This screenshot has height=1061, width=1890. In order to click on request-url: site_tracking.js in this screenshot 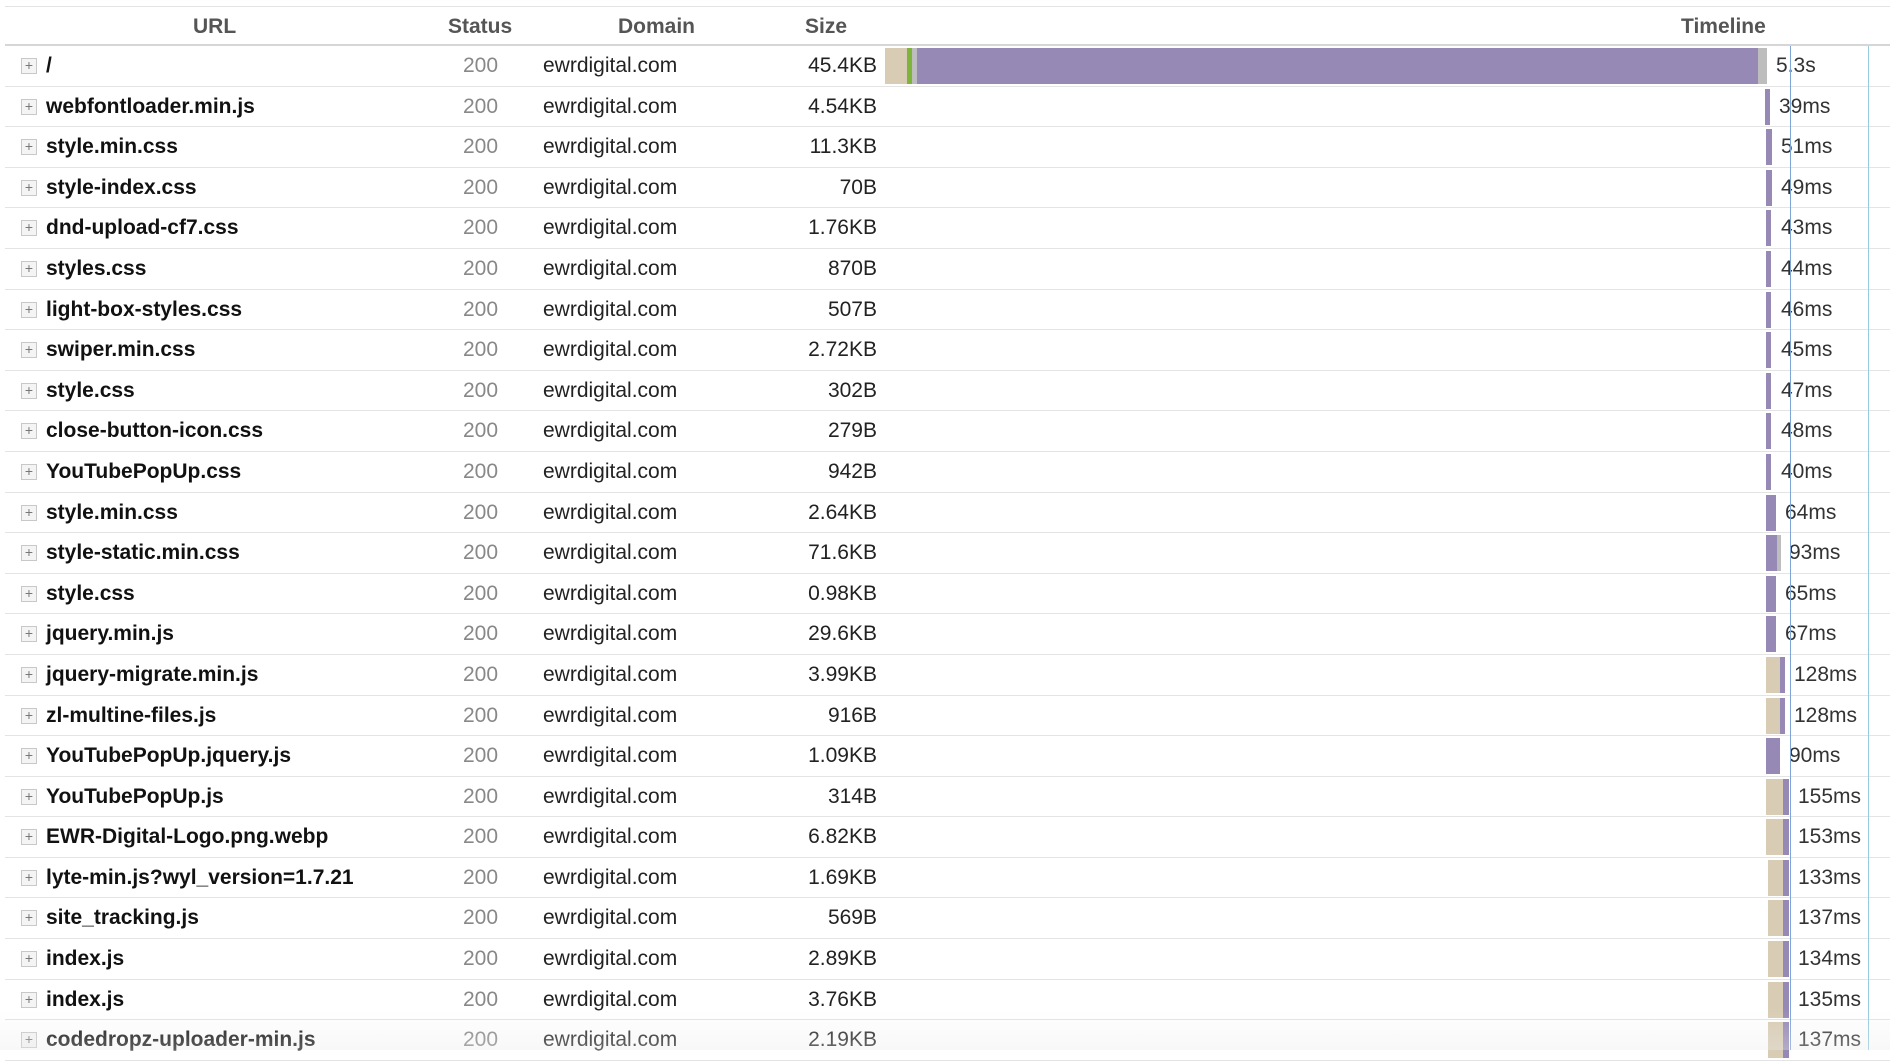, I will do `click(122, 918)`.